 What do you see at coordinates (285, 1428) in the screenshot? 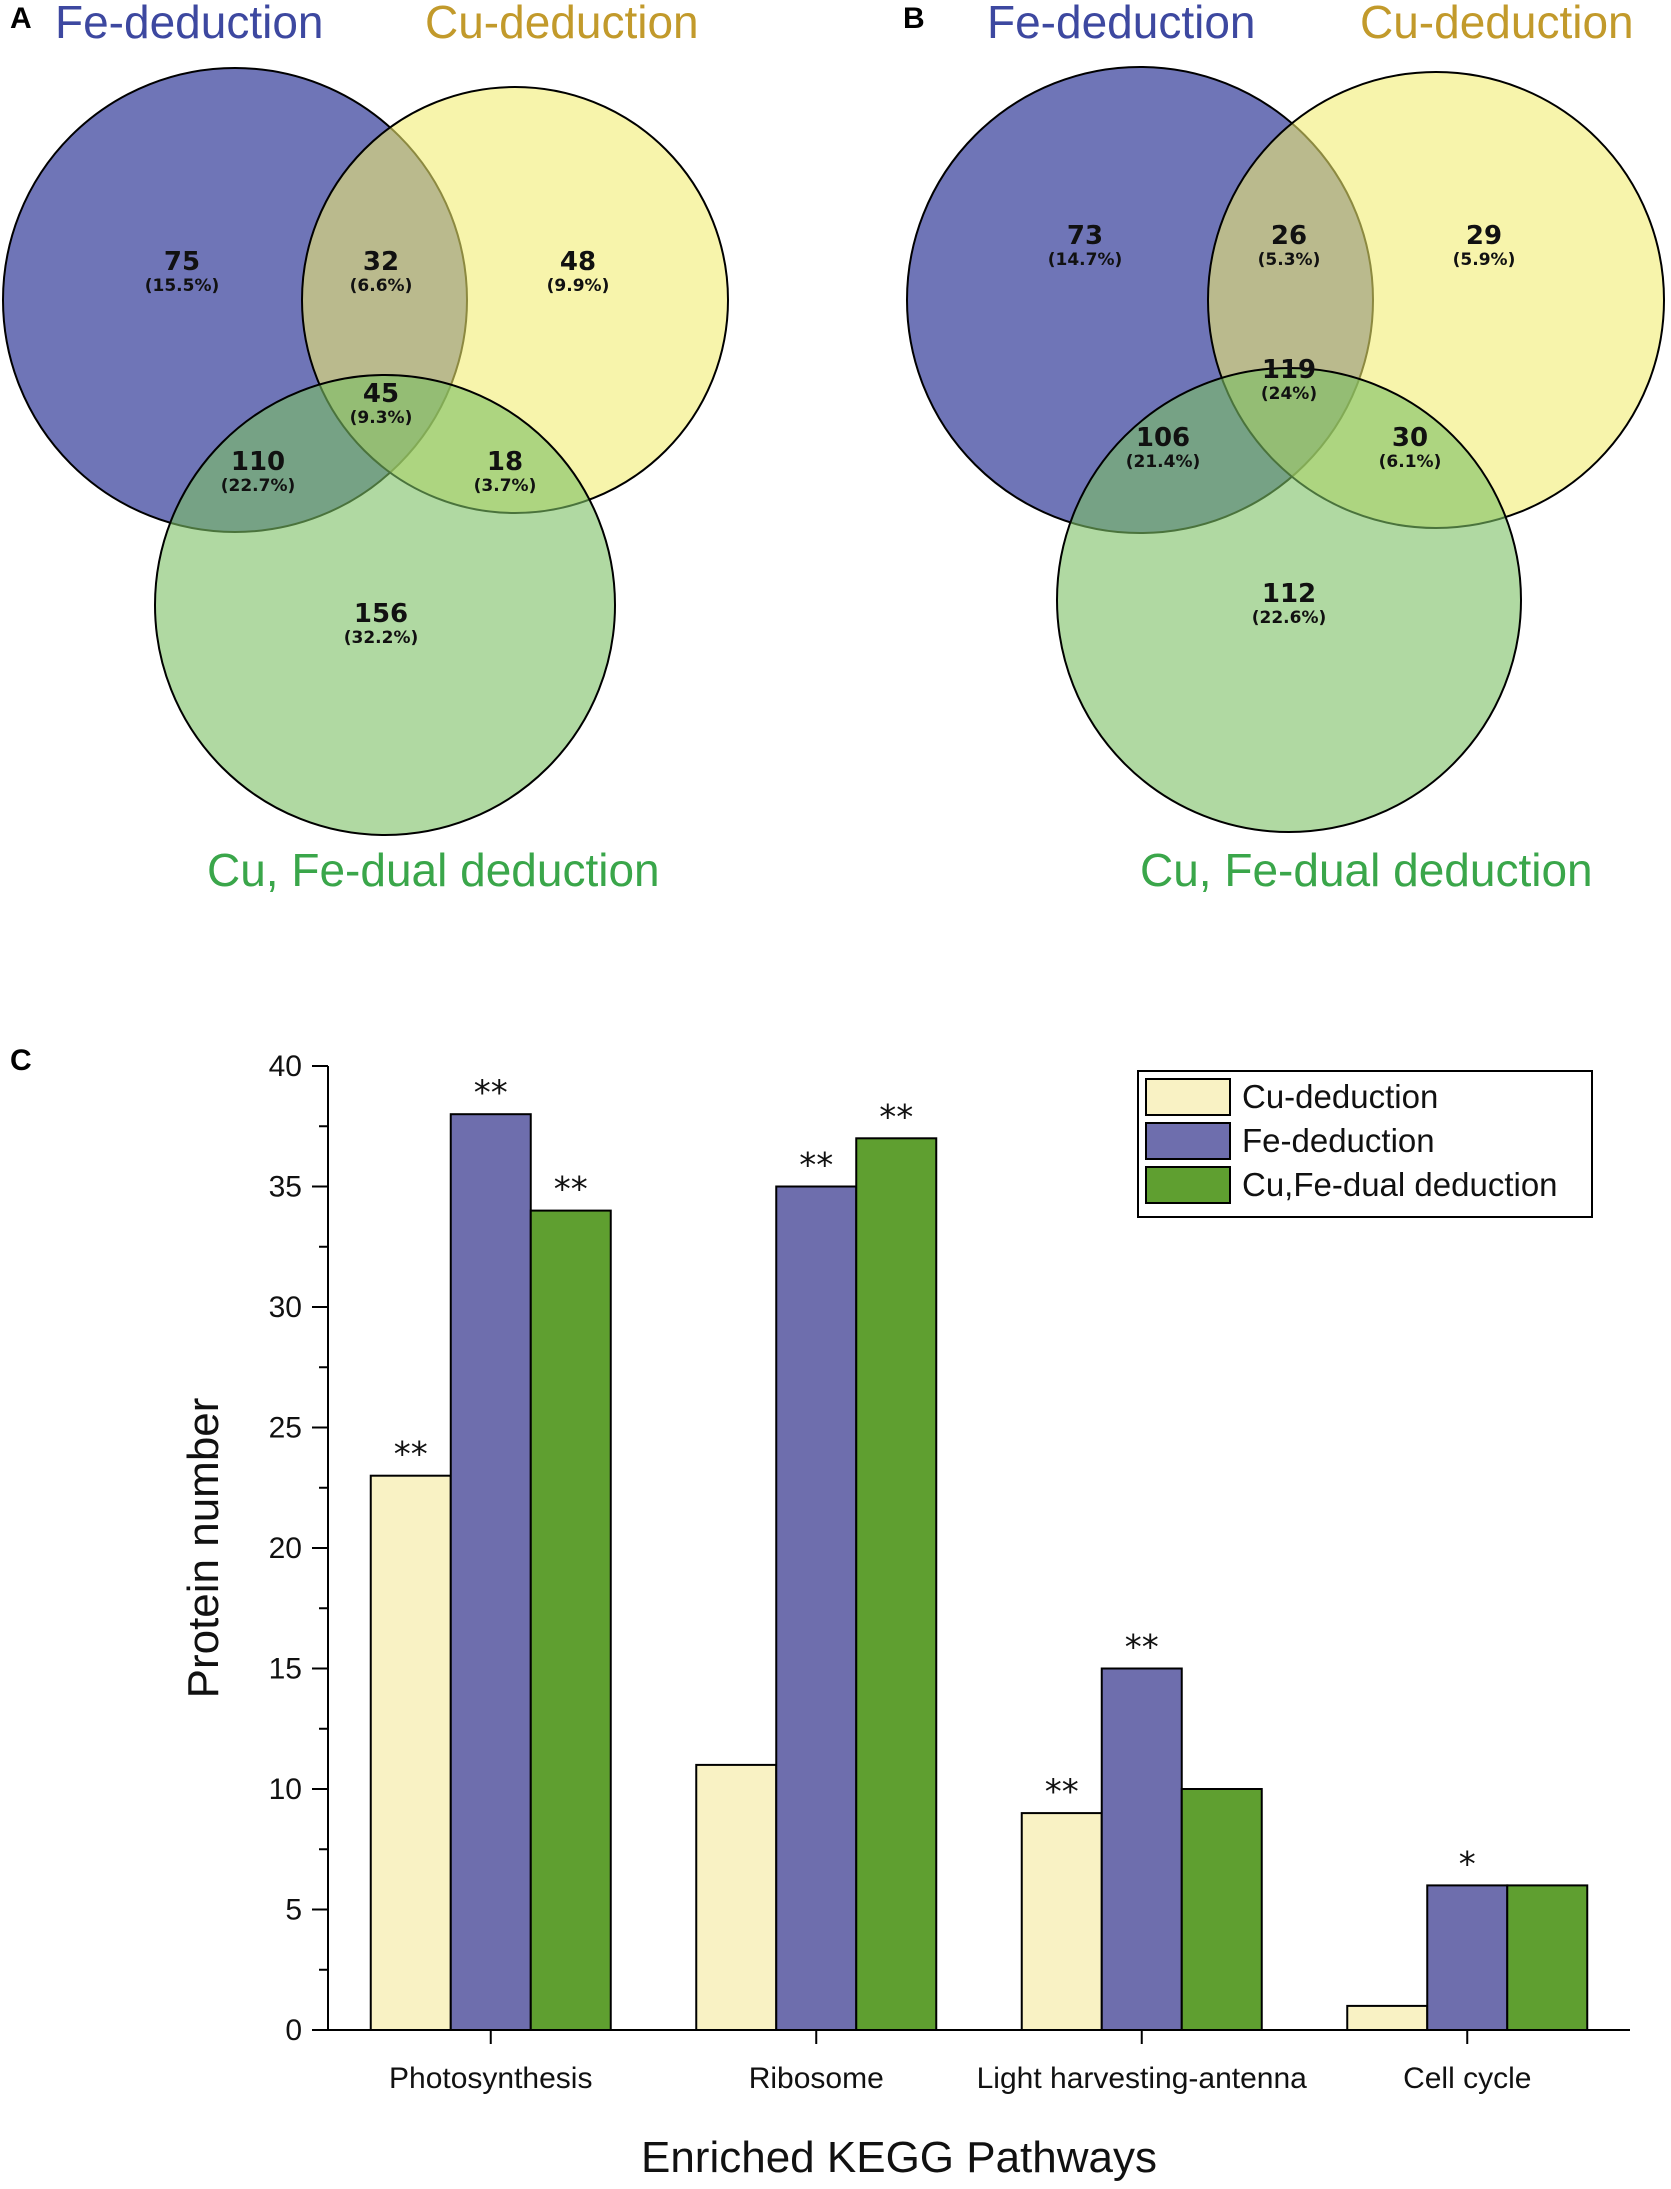
I see `y-tick-label: 25` at bounding box center [285, 1428].